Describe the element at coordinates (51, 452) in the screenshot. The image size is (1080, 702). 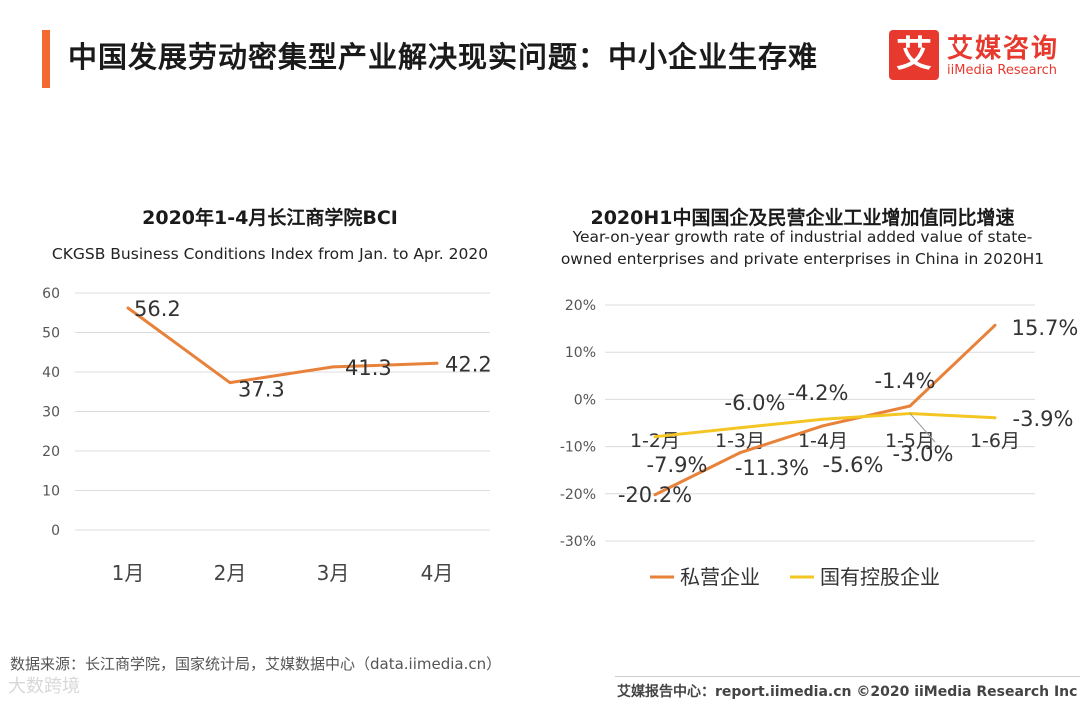
I see `bci-y-tick-label: 20` at that location.